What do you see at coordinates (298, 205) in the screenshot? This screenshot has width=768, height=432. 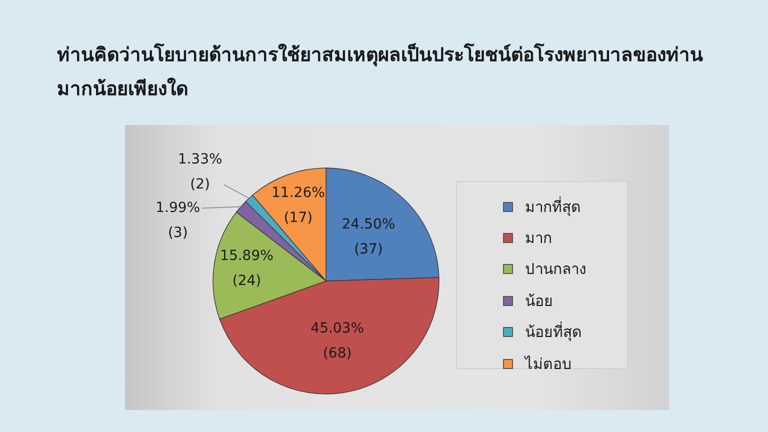 I see `data-label: 11.26% (17)` at bounding box center [298, 205].